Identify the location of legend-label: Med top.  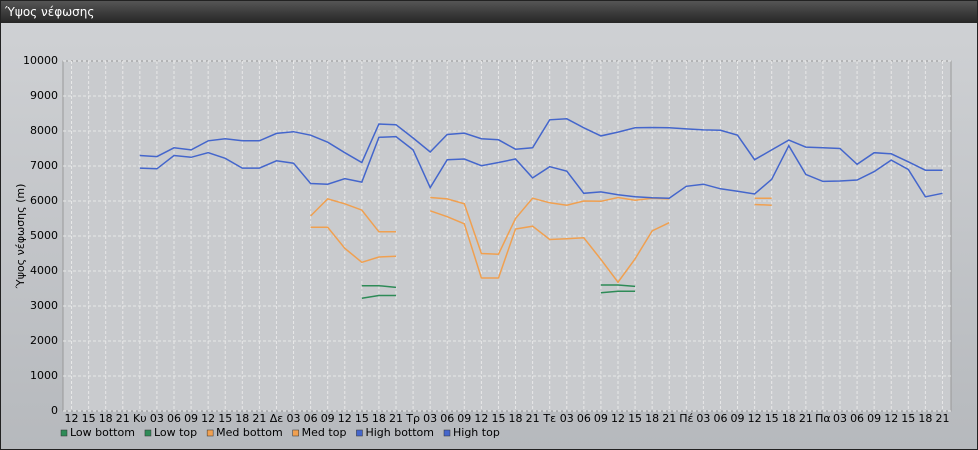
(324, 432).